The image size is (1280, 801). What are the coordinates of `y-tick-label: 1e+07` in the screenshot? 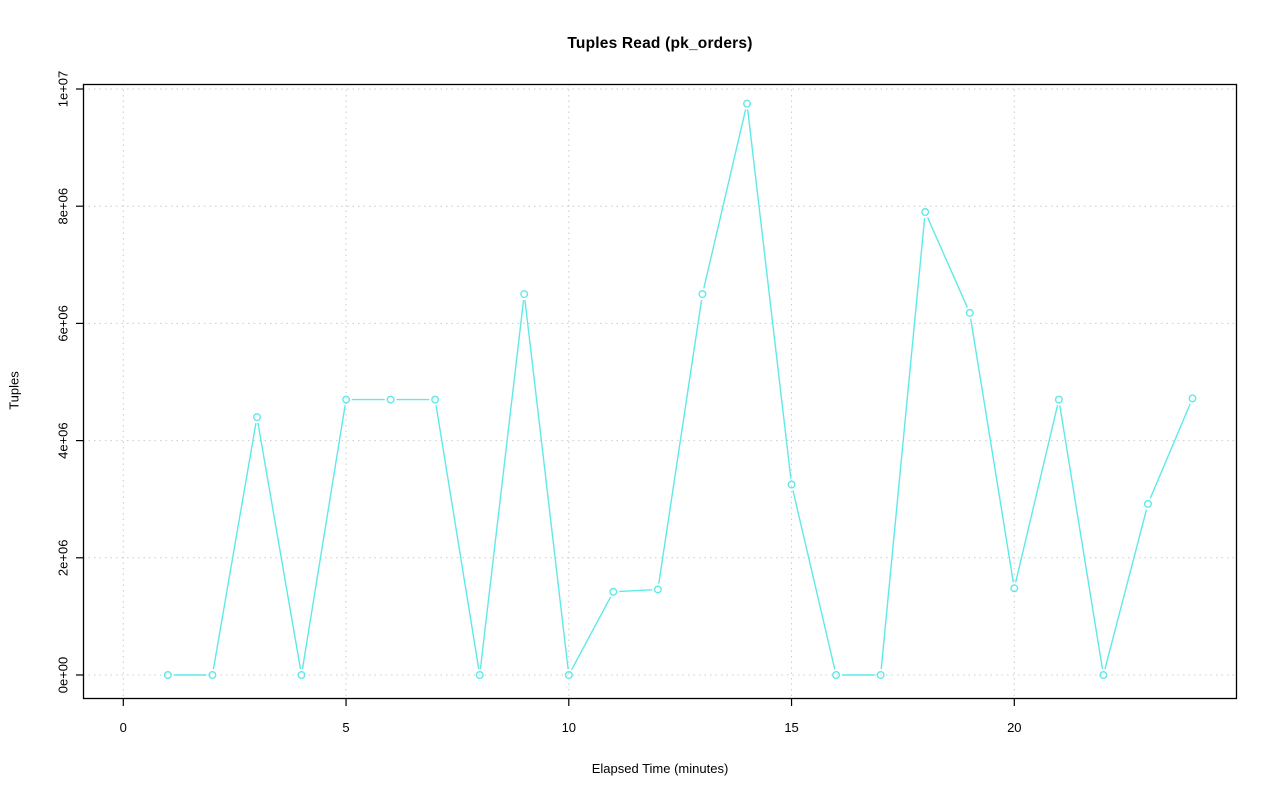 It's located at (63, 89).